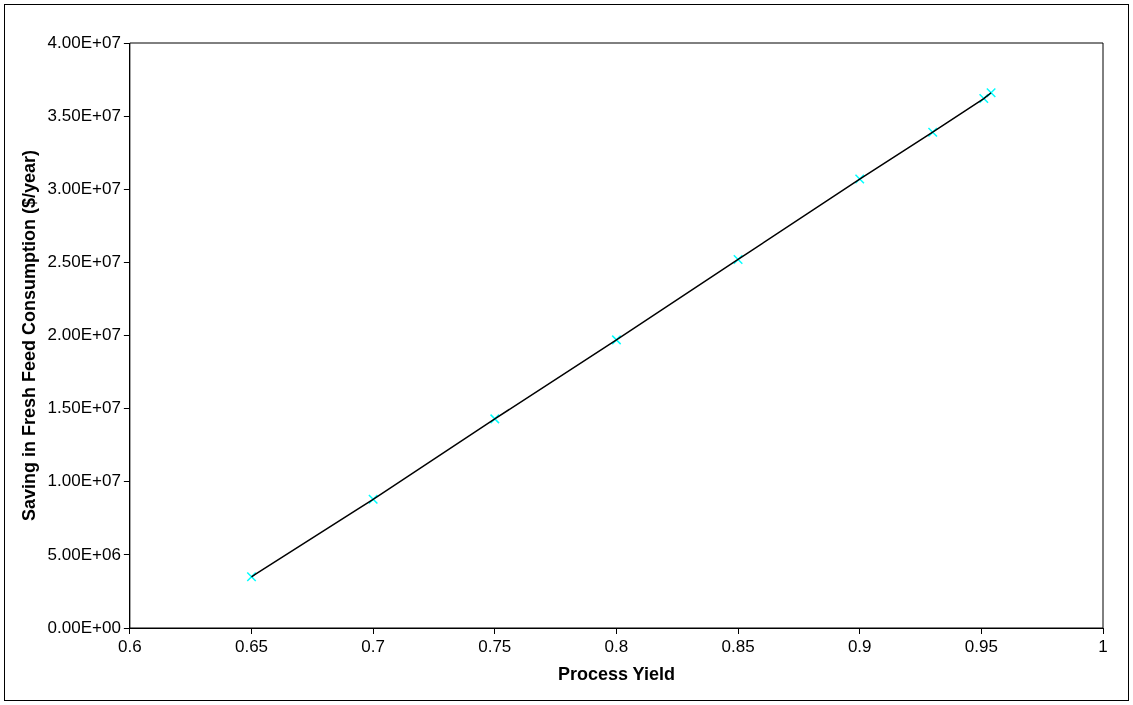 This screenshot has width=1133, height=705. Describe the element at coordinates (495, 646) in the screenshot. I see `x-tick-label: 0.75` at that location.